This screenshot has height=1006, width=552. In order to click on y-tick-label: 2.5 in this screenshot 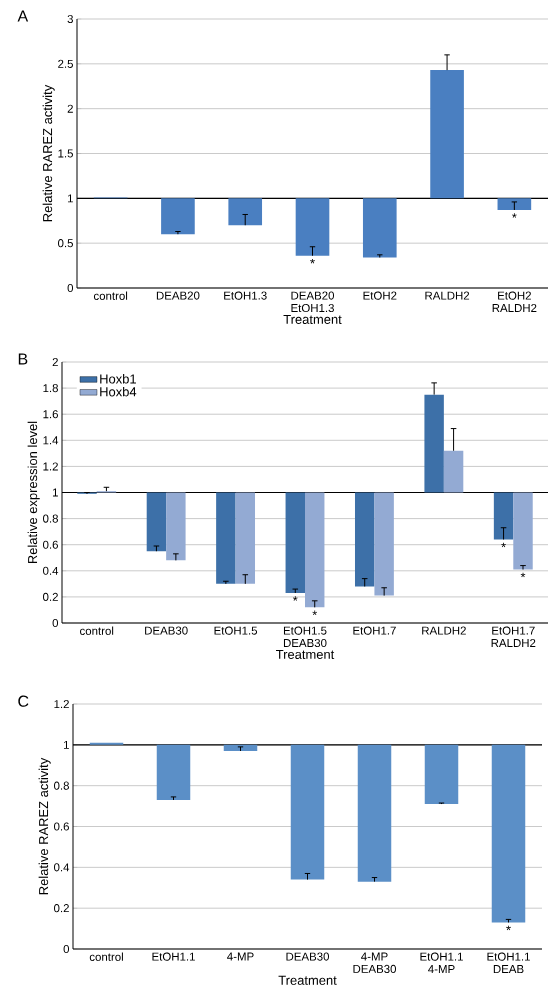, I will do `click(65, 63)`.